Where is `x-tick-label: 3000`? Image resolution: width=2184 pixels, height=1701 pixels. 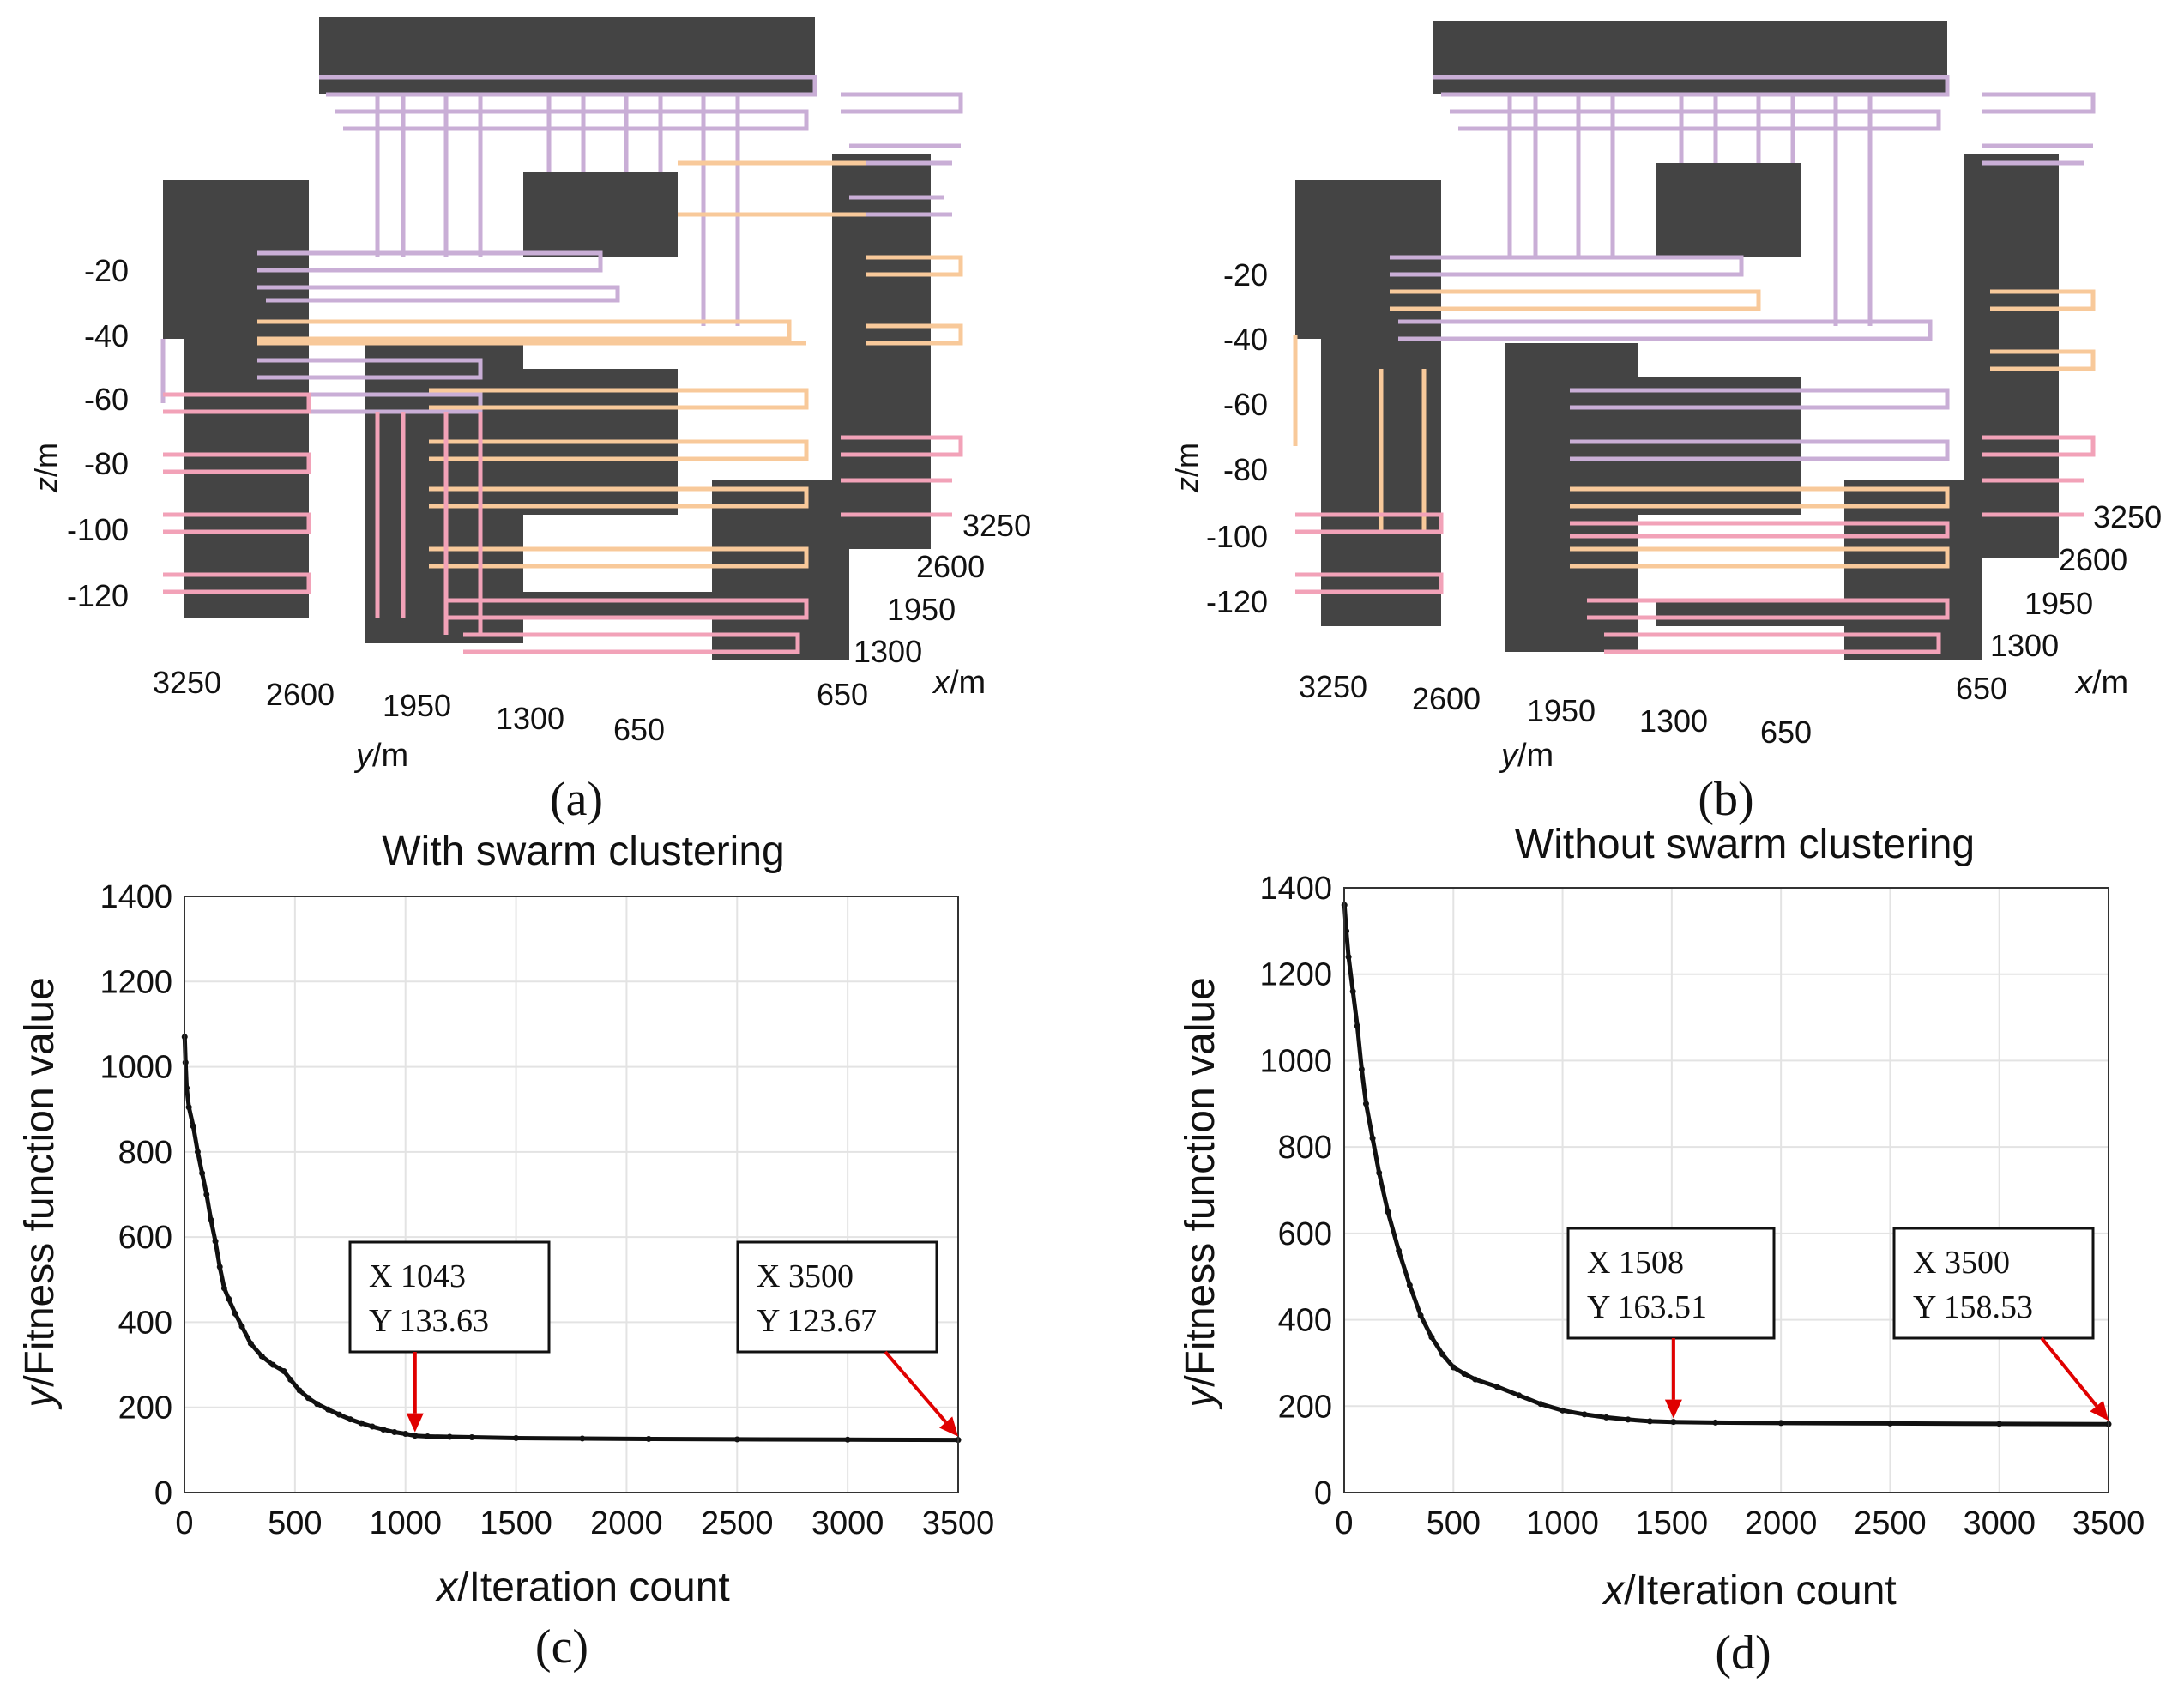 x-tick-label: 3000 is located at coordinates (2000, 1523).